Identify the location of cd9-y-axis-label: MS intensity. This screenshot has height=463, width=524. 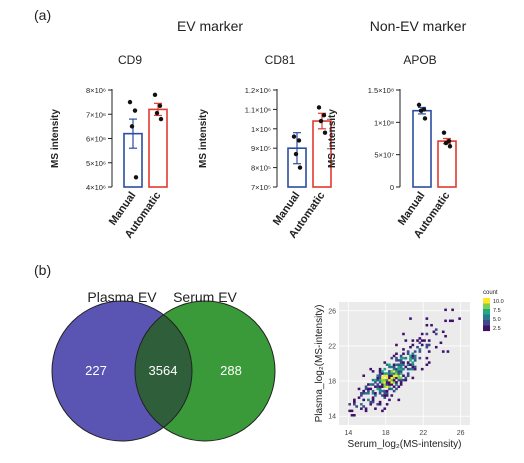
(55, 138).